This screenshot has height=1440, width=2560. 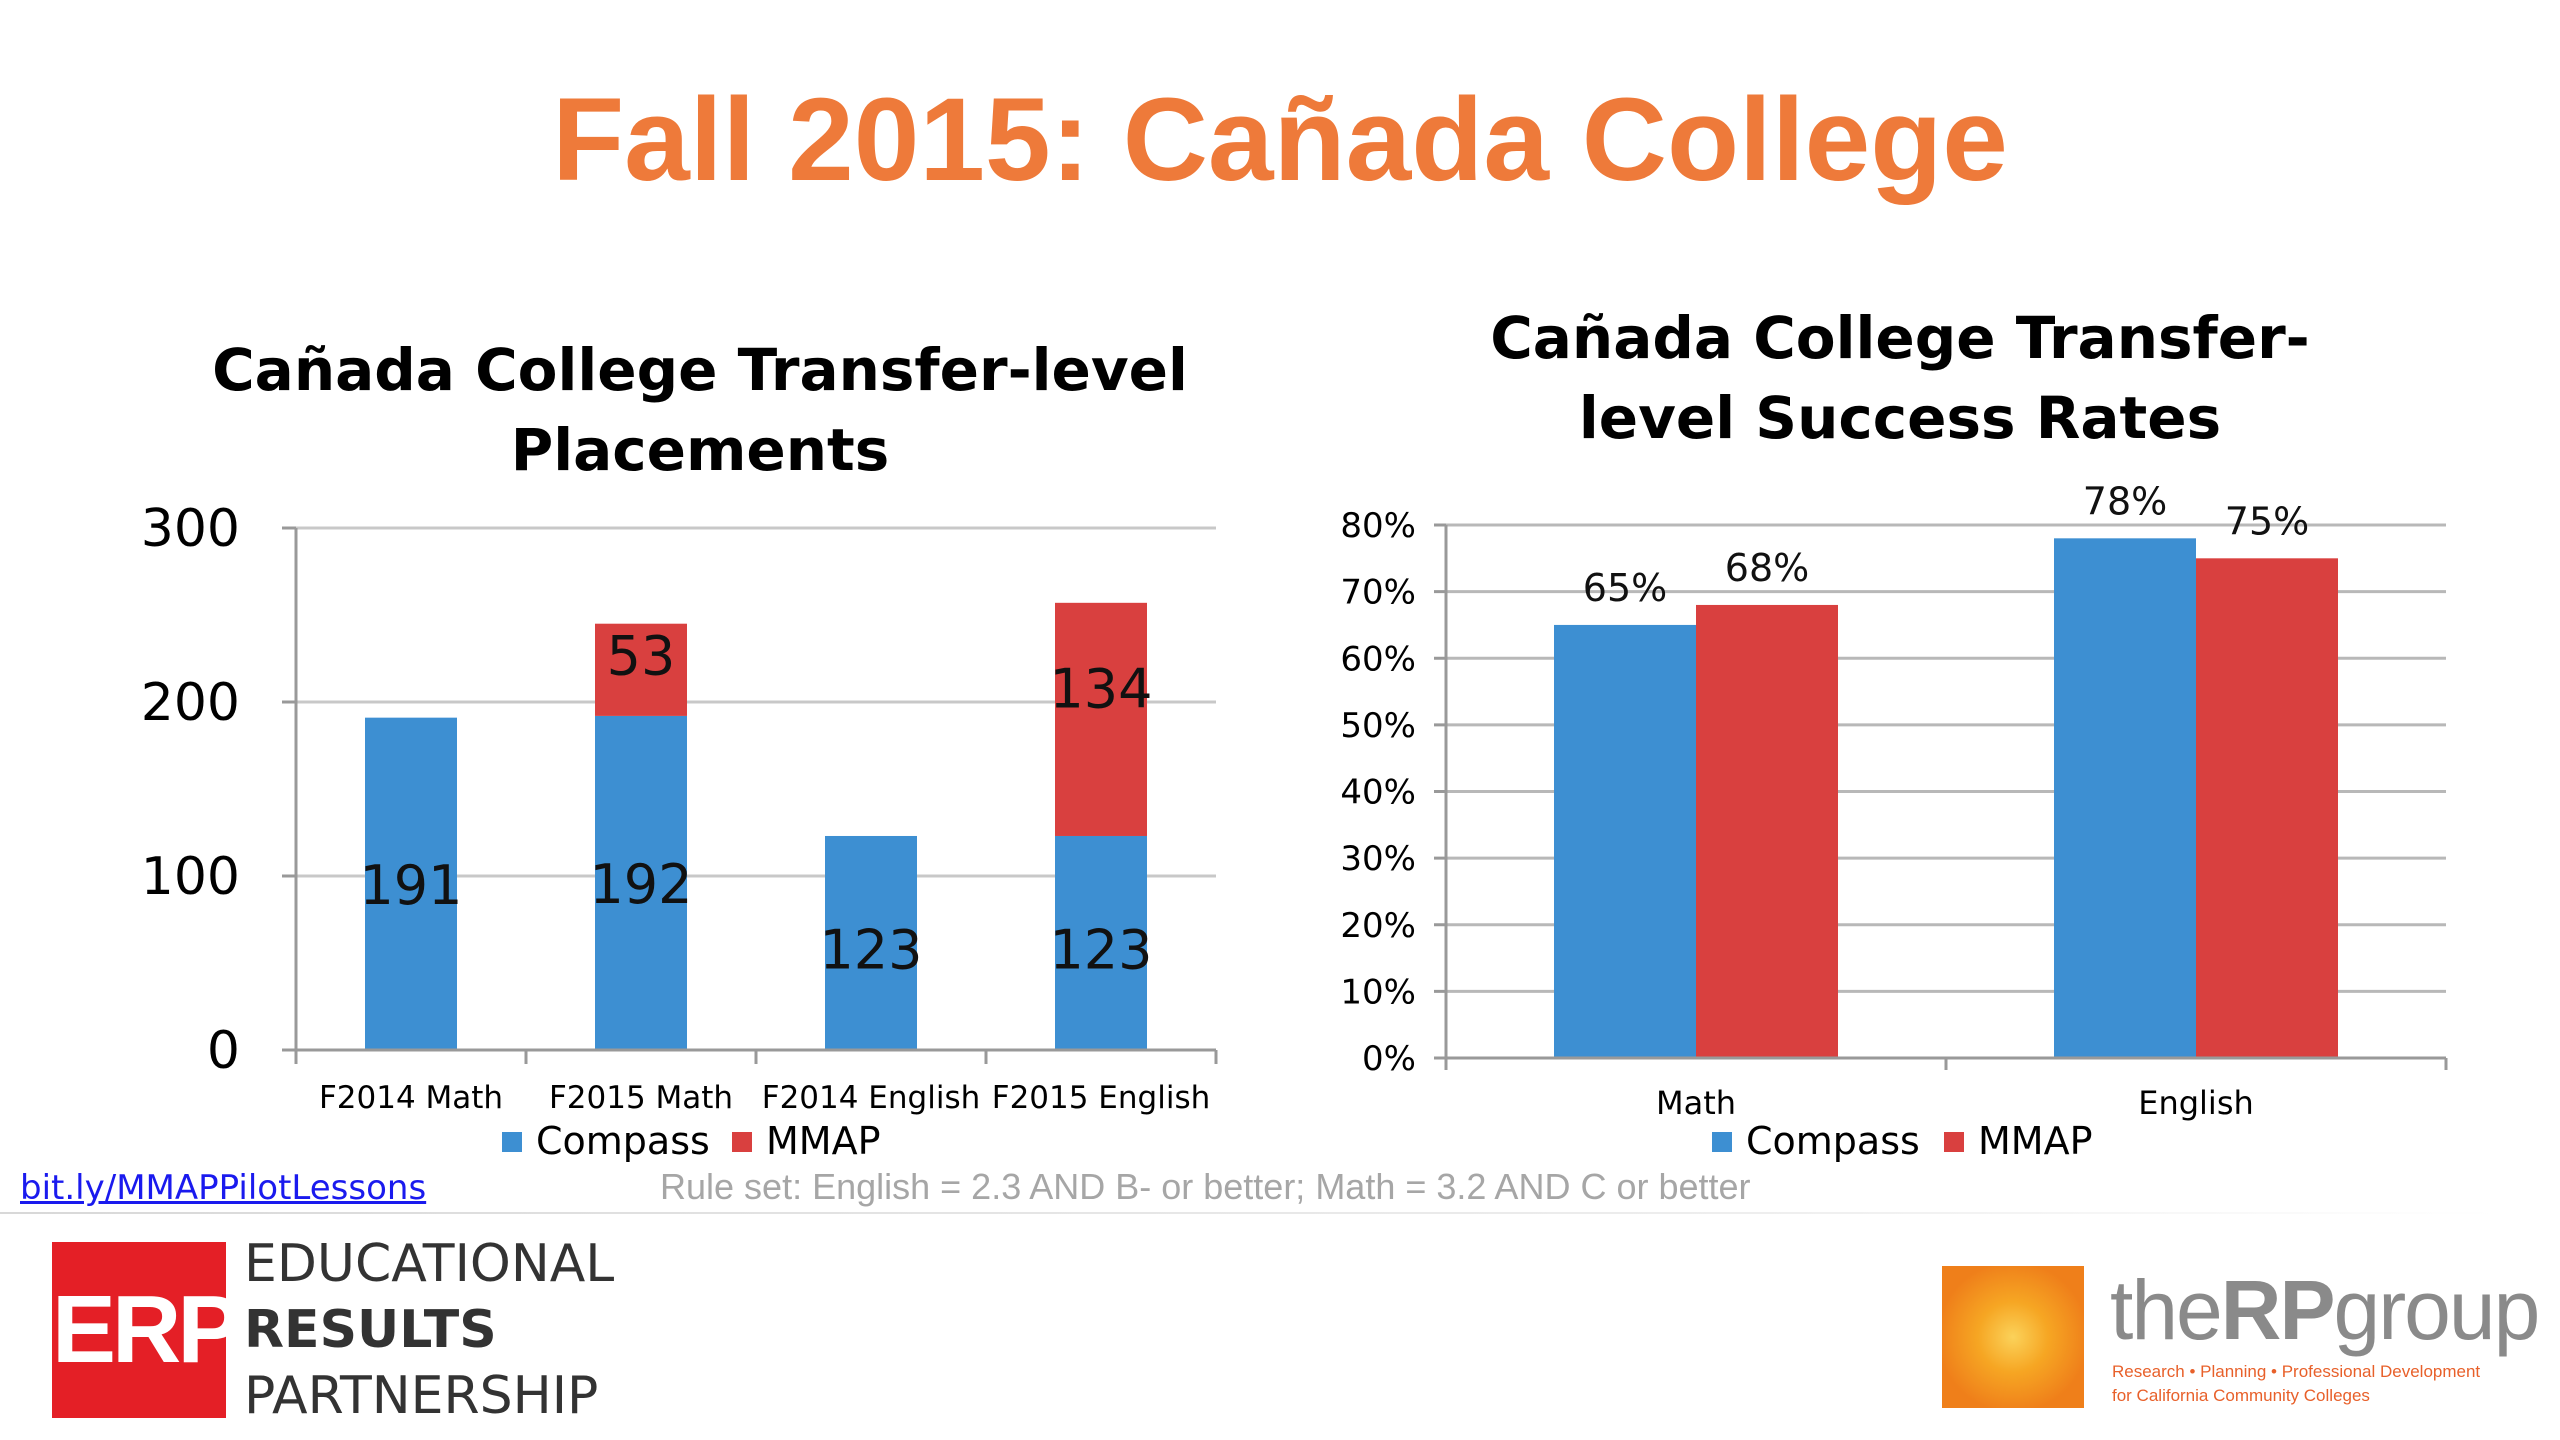 I want to click on data-label: 65%, so click(x=1625, y=588).